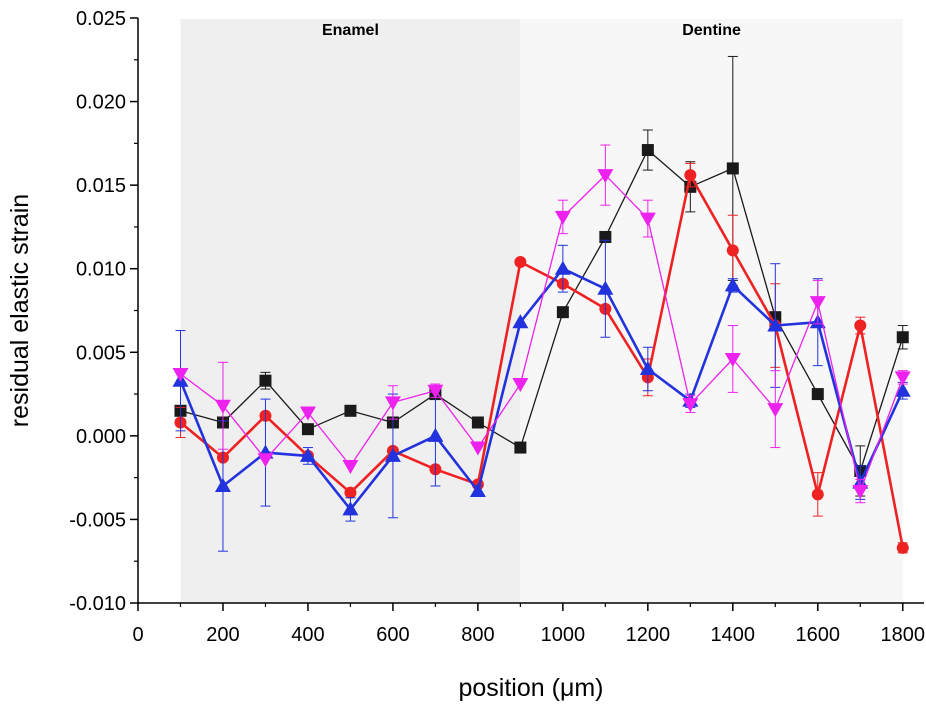 The height and width of the screenshot is (704, 926). Describe the element at coordinates (97, 520) in the screenshot. I see `y-tick-label: -0.005` at that location.